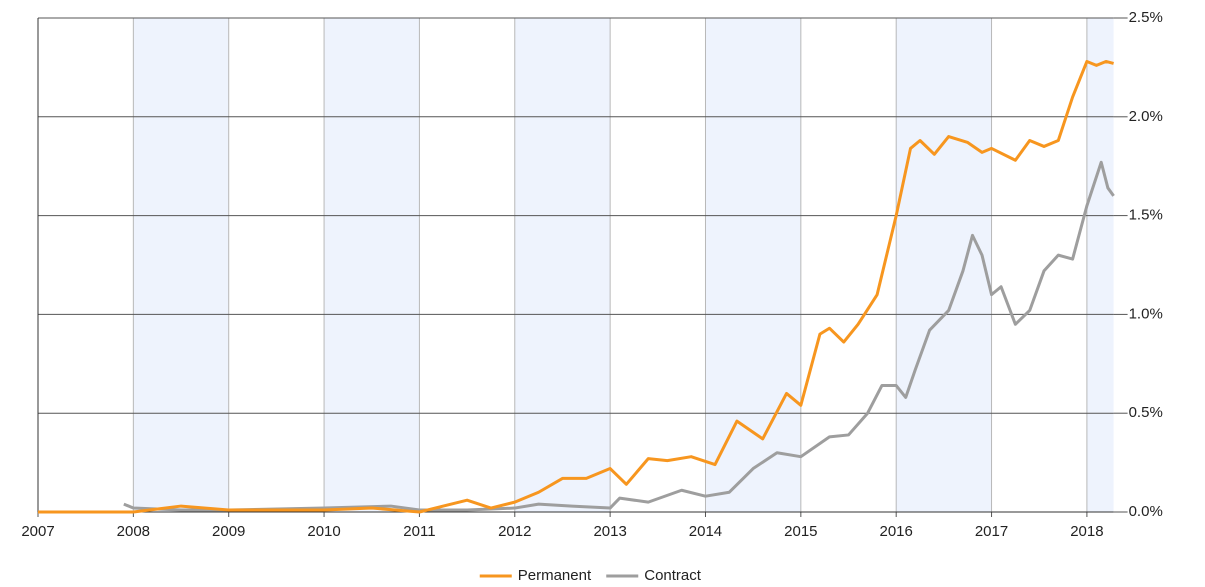 This screenshot has height=587, width=1205. What do you see at coordinates (1146, 215) in the screenshot?
I see `y-tick-label: 1.5%` at bounding box center [1146, 215].